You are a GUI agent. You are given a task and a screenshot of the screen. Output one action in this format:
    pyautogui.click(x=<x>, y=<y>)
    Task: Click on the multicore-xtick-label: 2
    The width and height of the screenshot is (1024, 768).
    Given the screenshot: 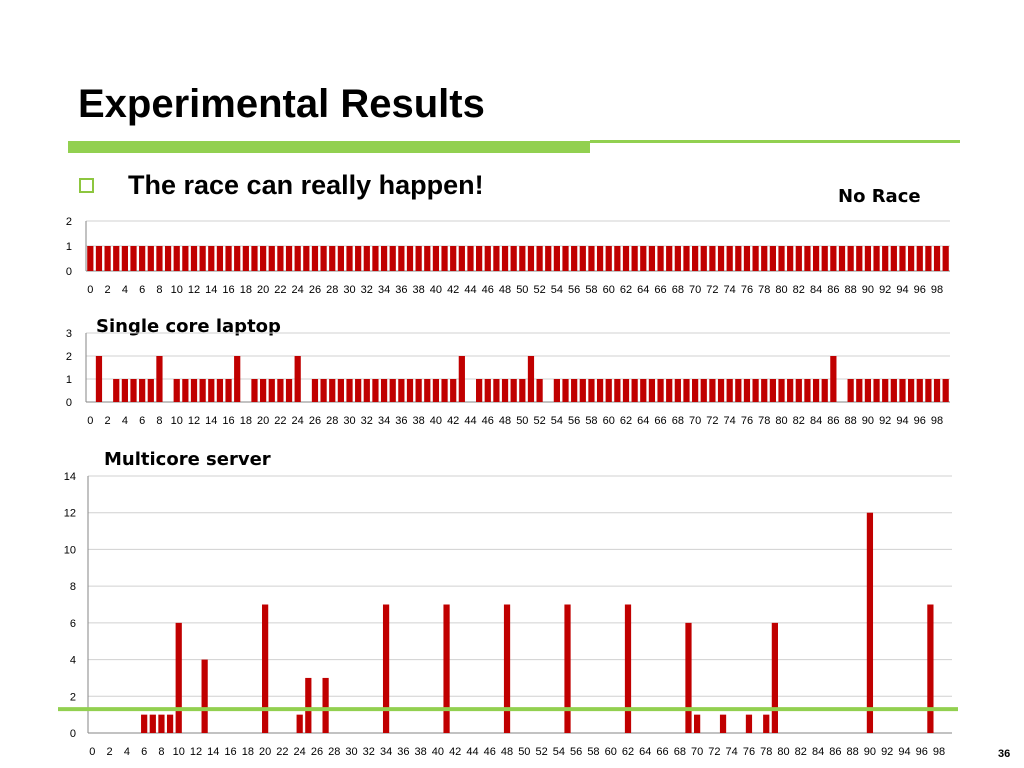 What is the action you would take?
    pyautogui.click(x=110, y=752)
    